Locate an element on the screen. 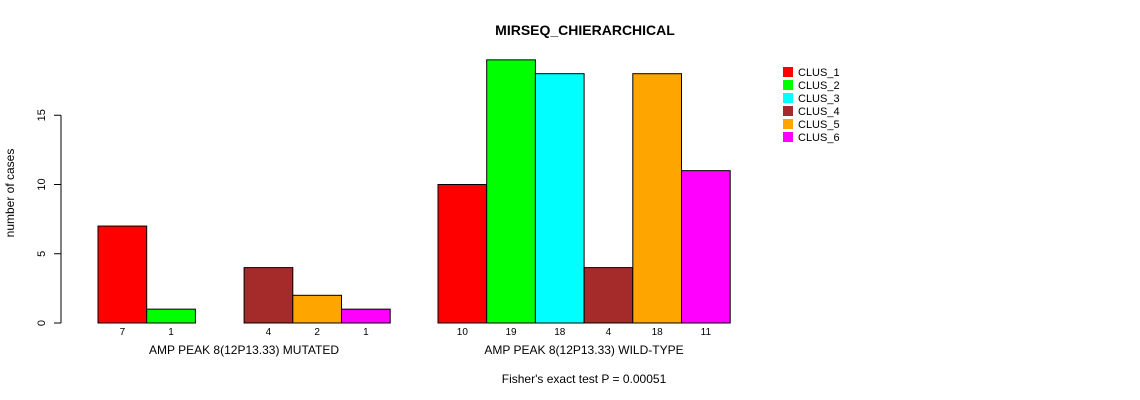 The height and width of the screenshot is (400, 1140). y-axis: 0 5 10 15 is located at coordinates (49, 217).